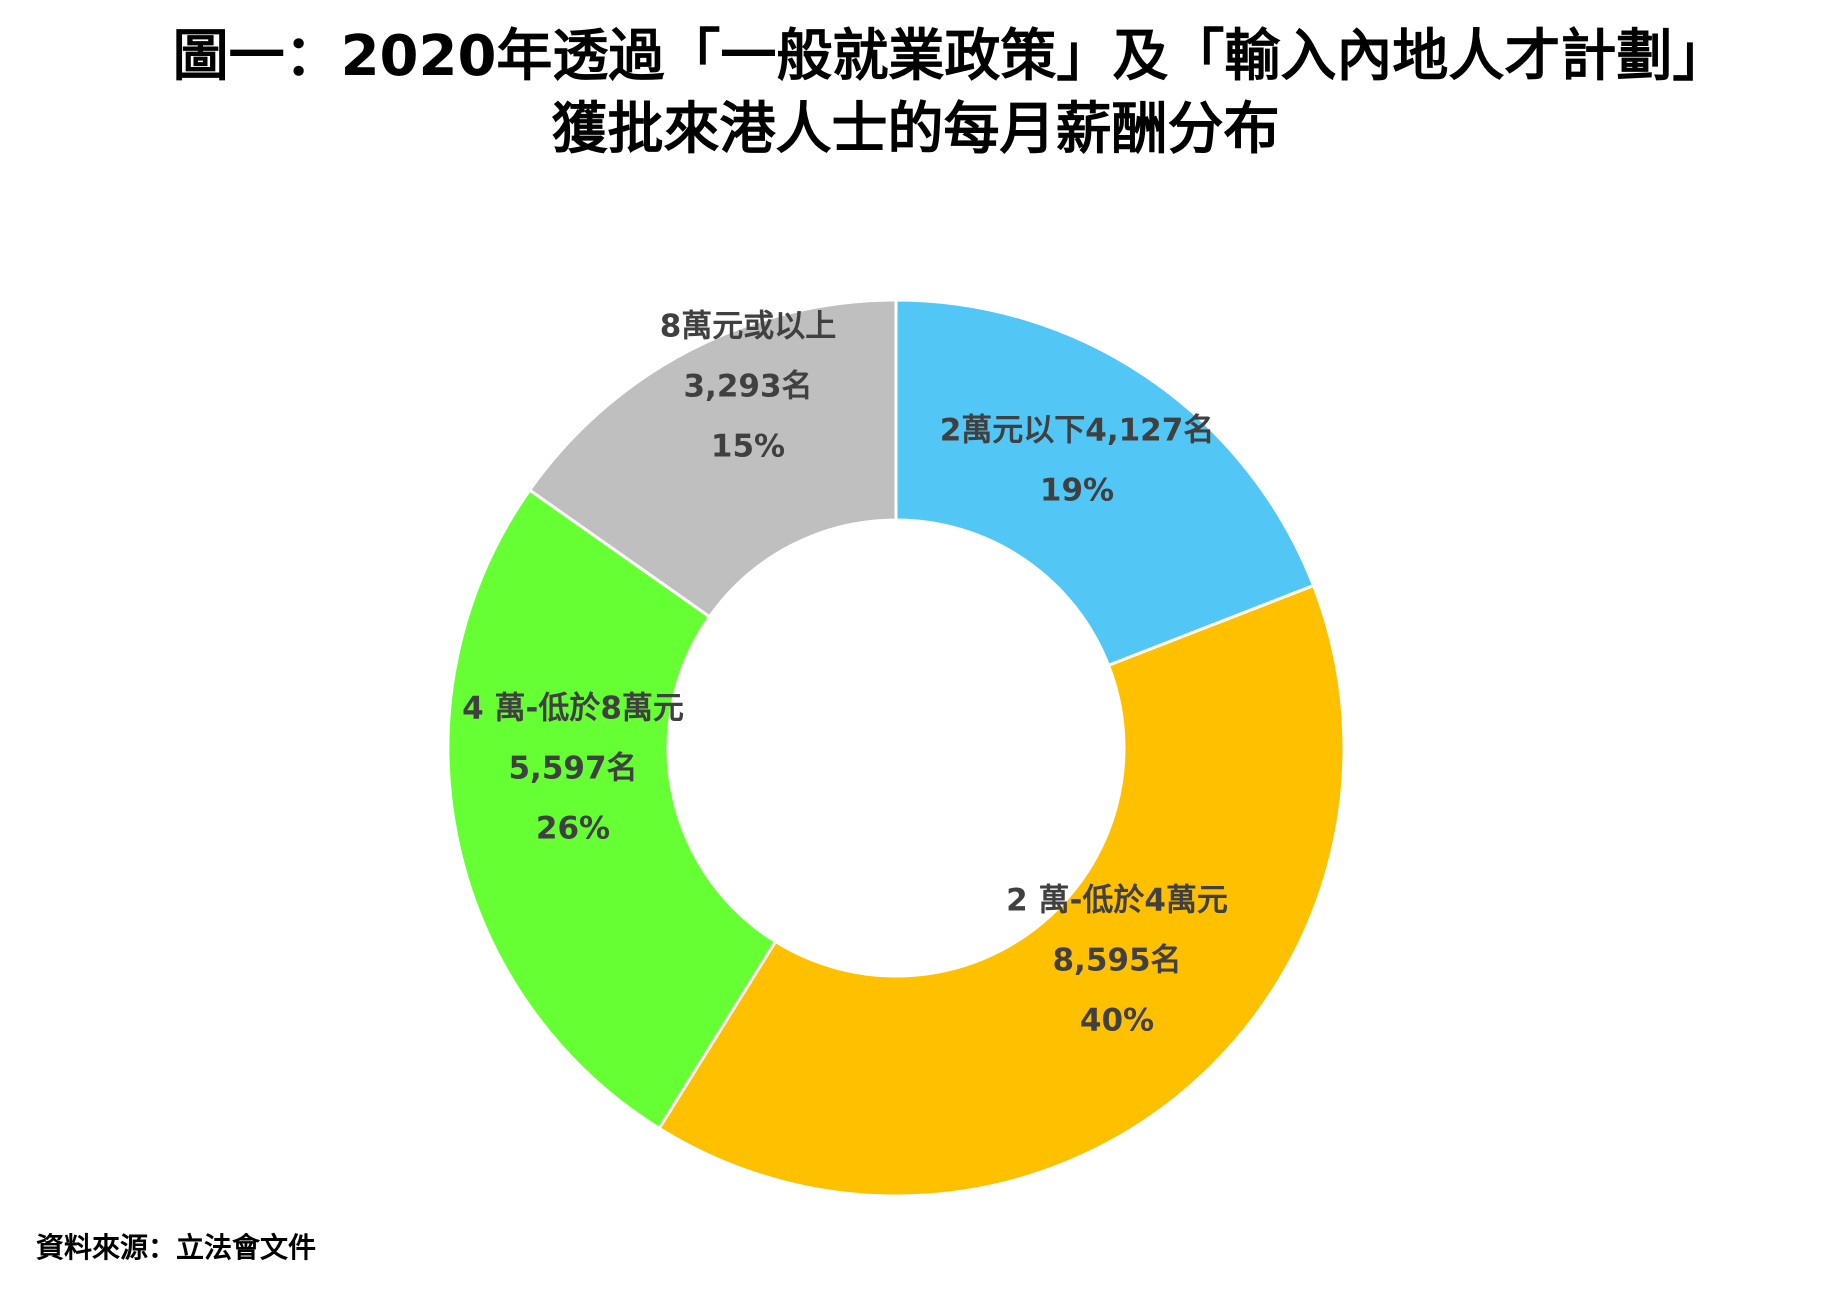  What do you see at coordinates (1077, 431) in the screenshot?
I see `slice-label-name-count-1: 2萬元以下4,127名` at bounding box center [1077, 431].